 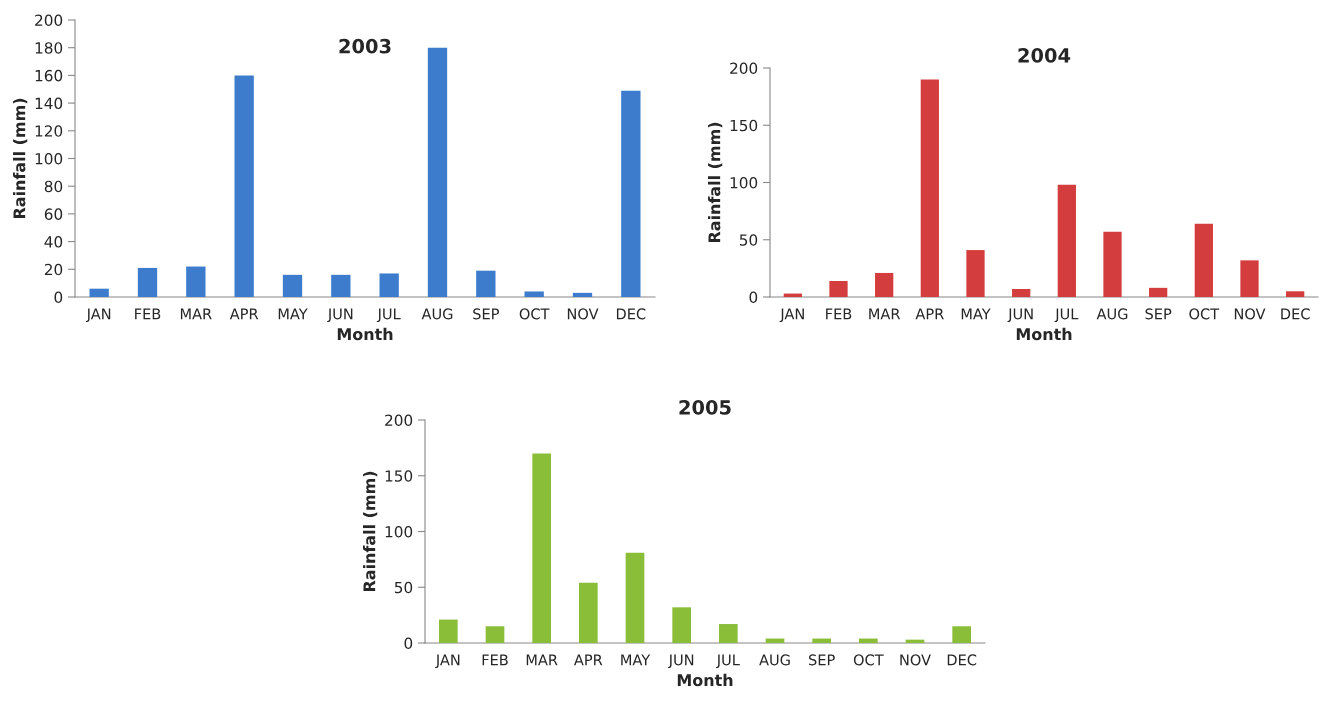 I want to click on text: 2003, so click(x=365, y=46).